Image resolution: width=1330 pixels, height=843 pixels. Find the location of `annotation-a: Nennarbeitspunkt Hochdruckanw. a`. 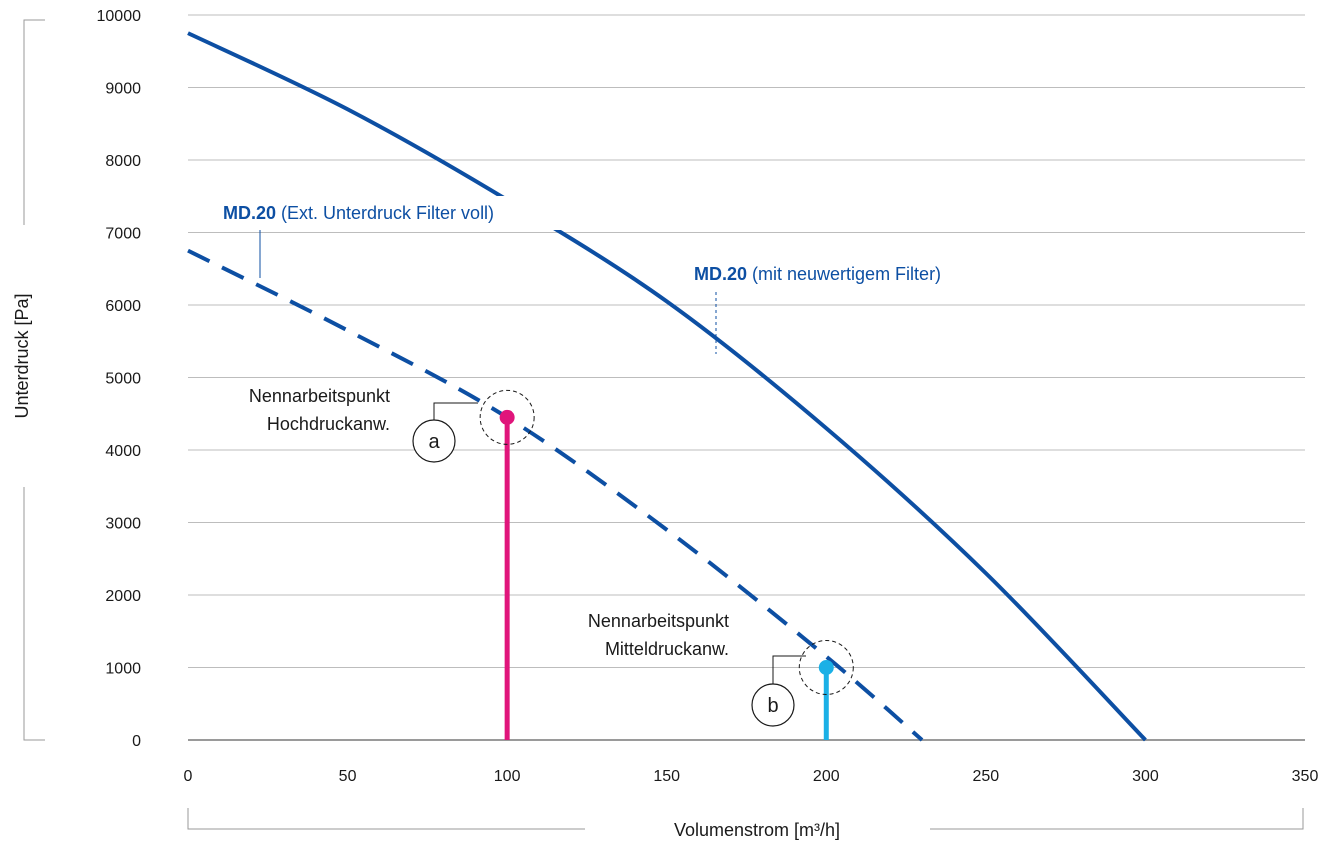

annotation-a: Nennarbeitspunkt Hochdruckanw. a is located at coordinates (338, 420).